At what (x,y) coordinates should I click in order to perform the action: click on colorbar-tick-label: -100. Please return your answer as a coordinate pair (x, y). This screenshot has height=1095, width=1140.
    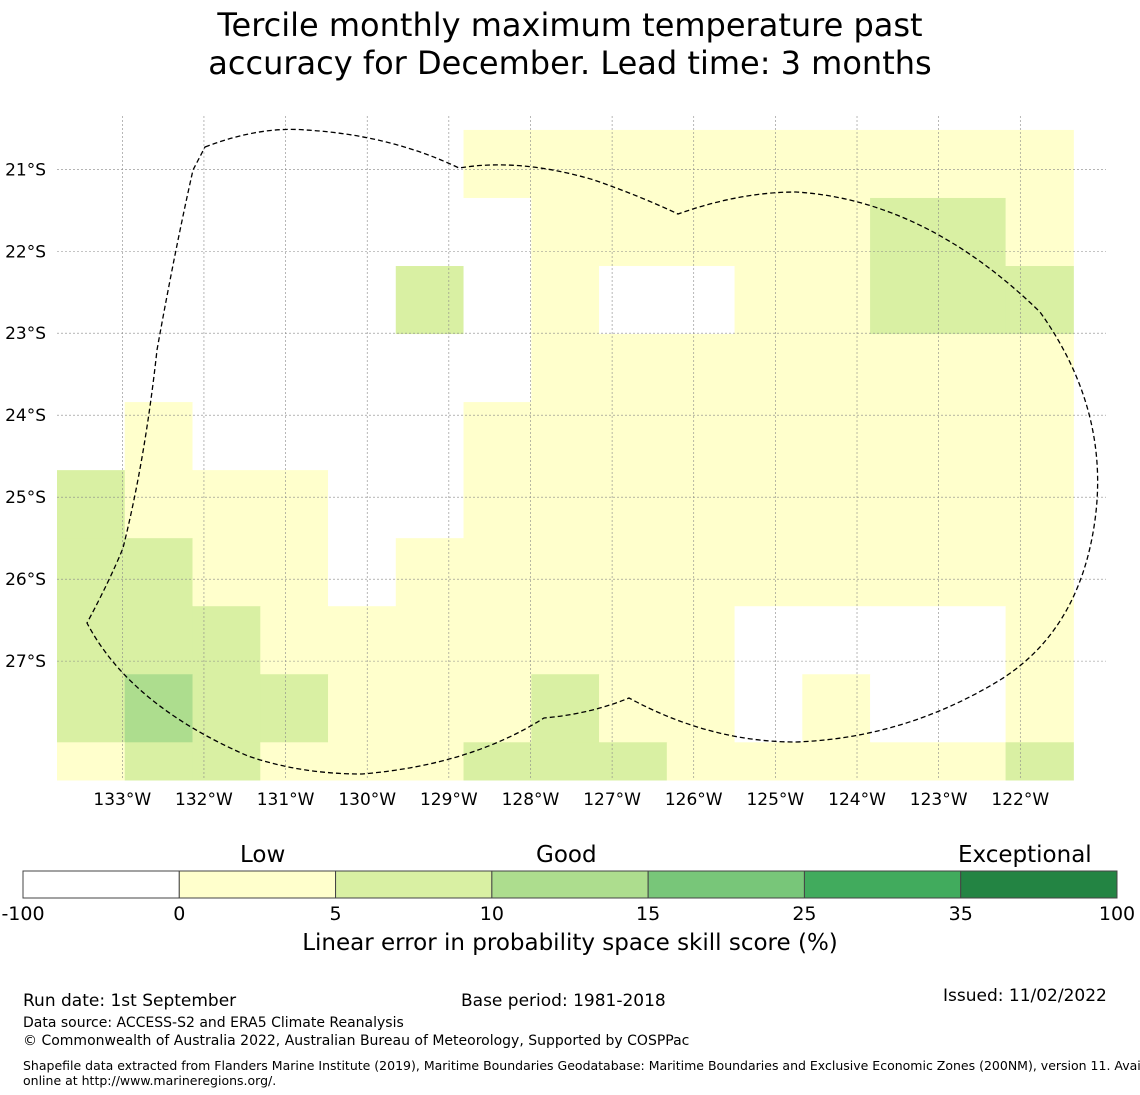
    Looking at the image, I should click on (22, 914).